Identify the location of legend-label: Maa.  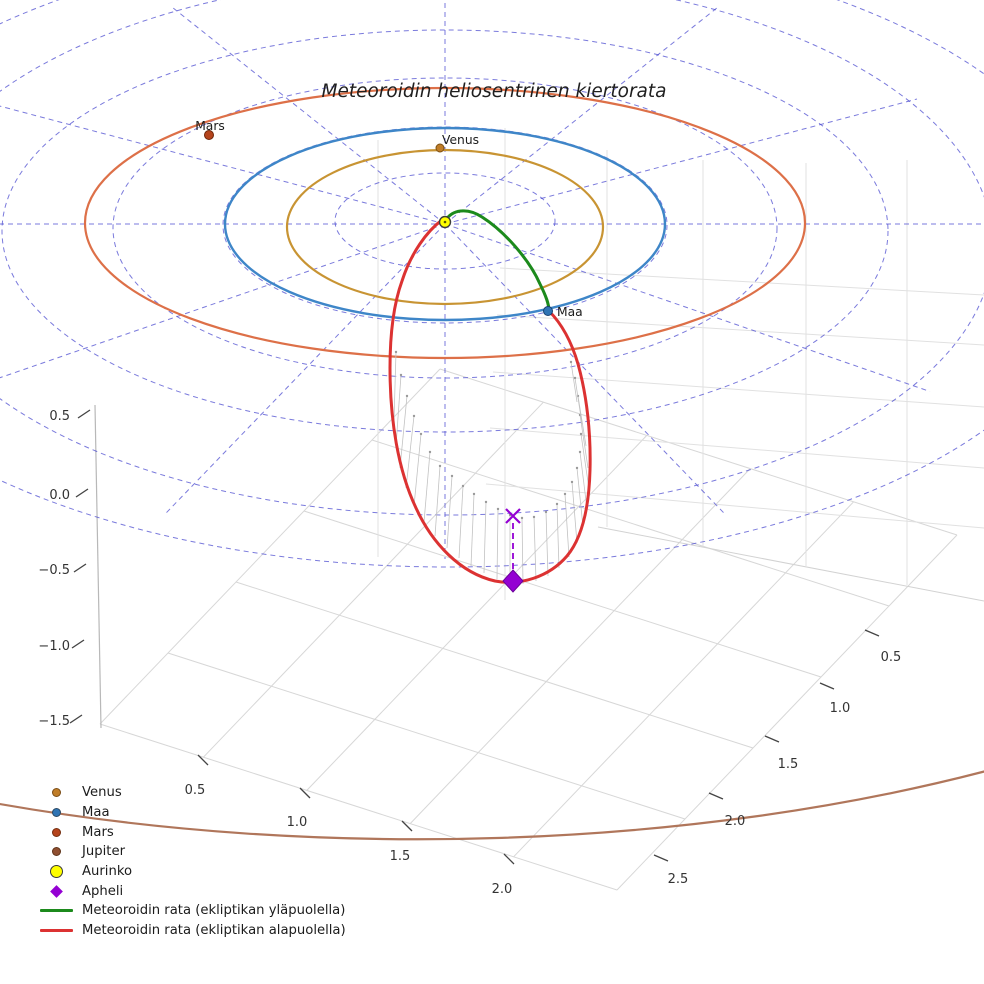
(96, 813).